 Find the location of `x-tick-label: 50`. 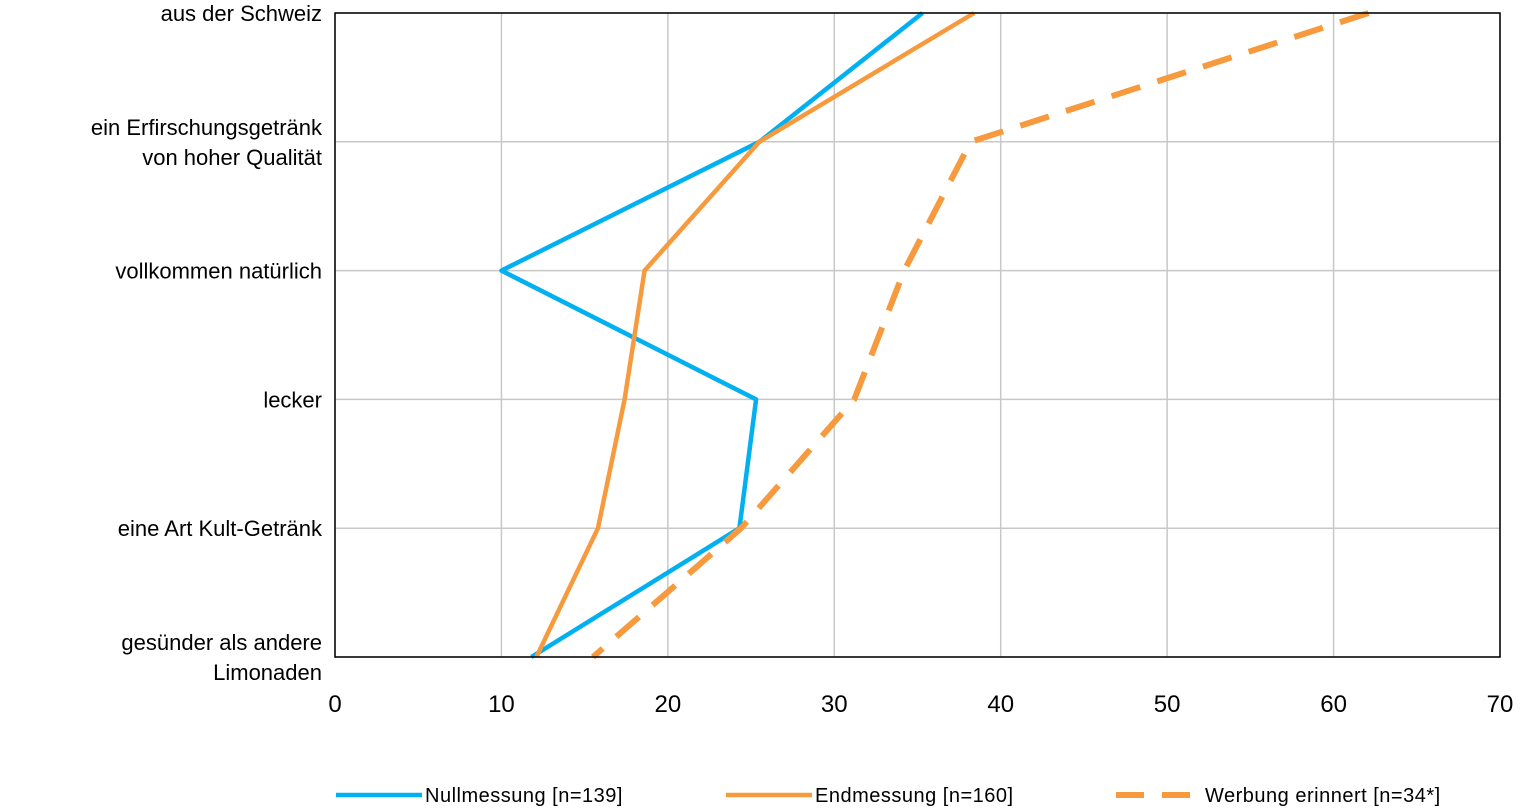

x-tick-label: 50 is located at coordinates (1167, 704).